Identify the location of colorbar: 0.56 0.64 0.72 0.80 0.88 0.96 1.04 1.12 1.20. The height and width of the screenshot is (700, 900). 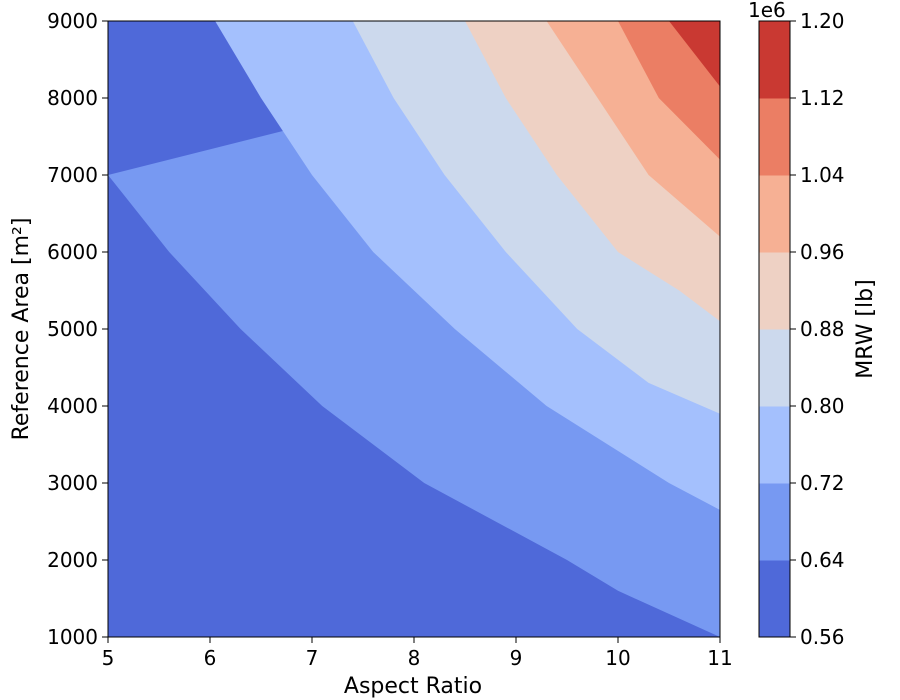
(801, 329).